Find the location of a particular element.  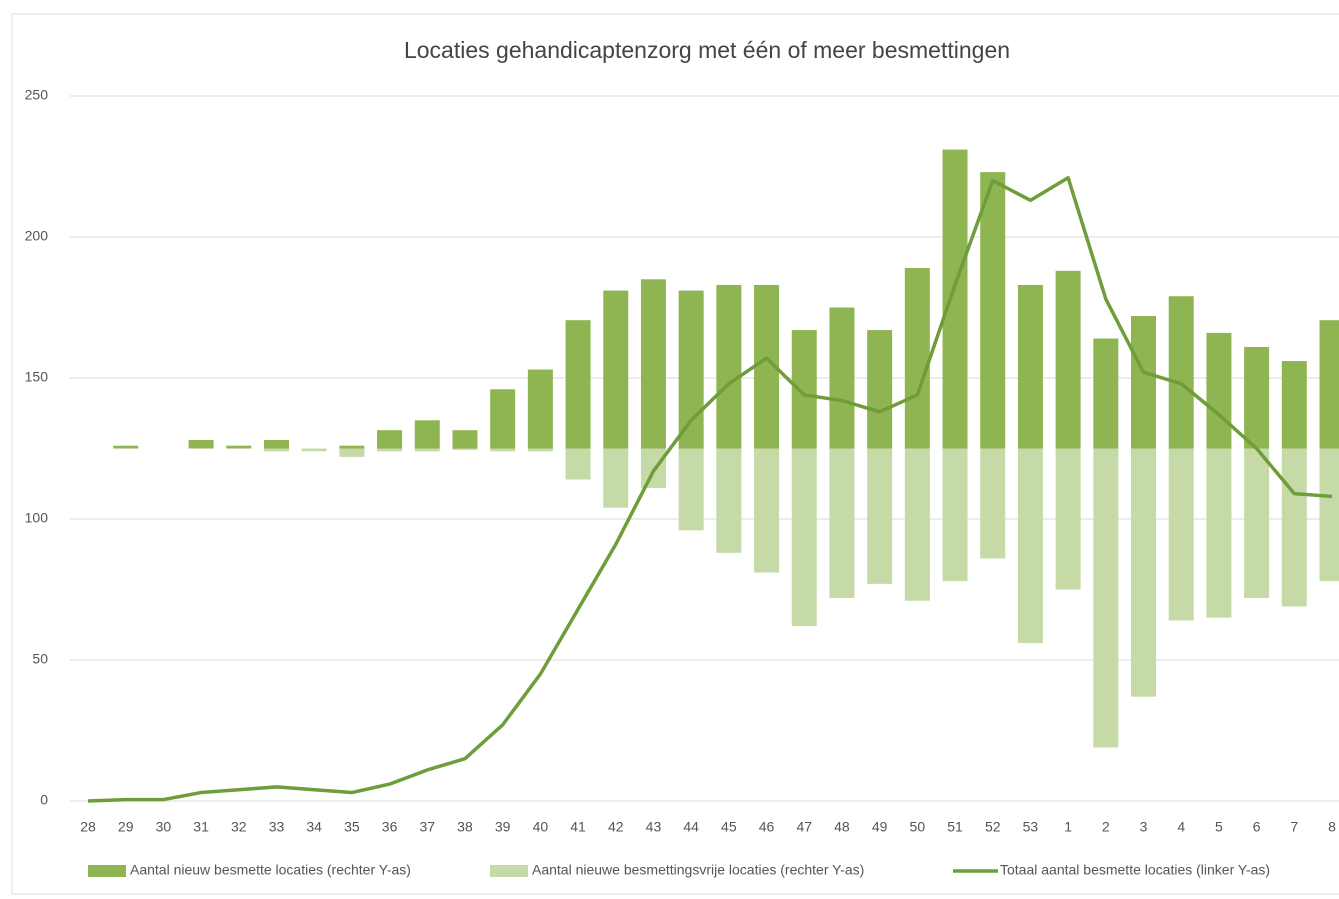

x-tick-label: 35 is located at coordinates (352, 827).